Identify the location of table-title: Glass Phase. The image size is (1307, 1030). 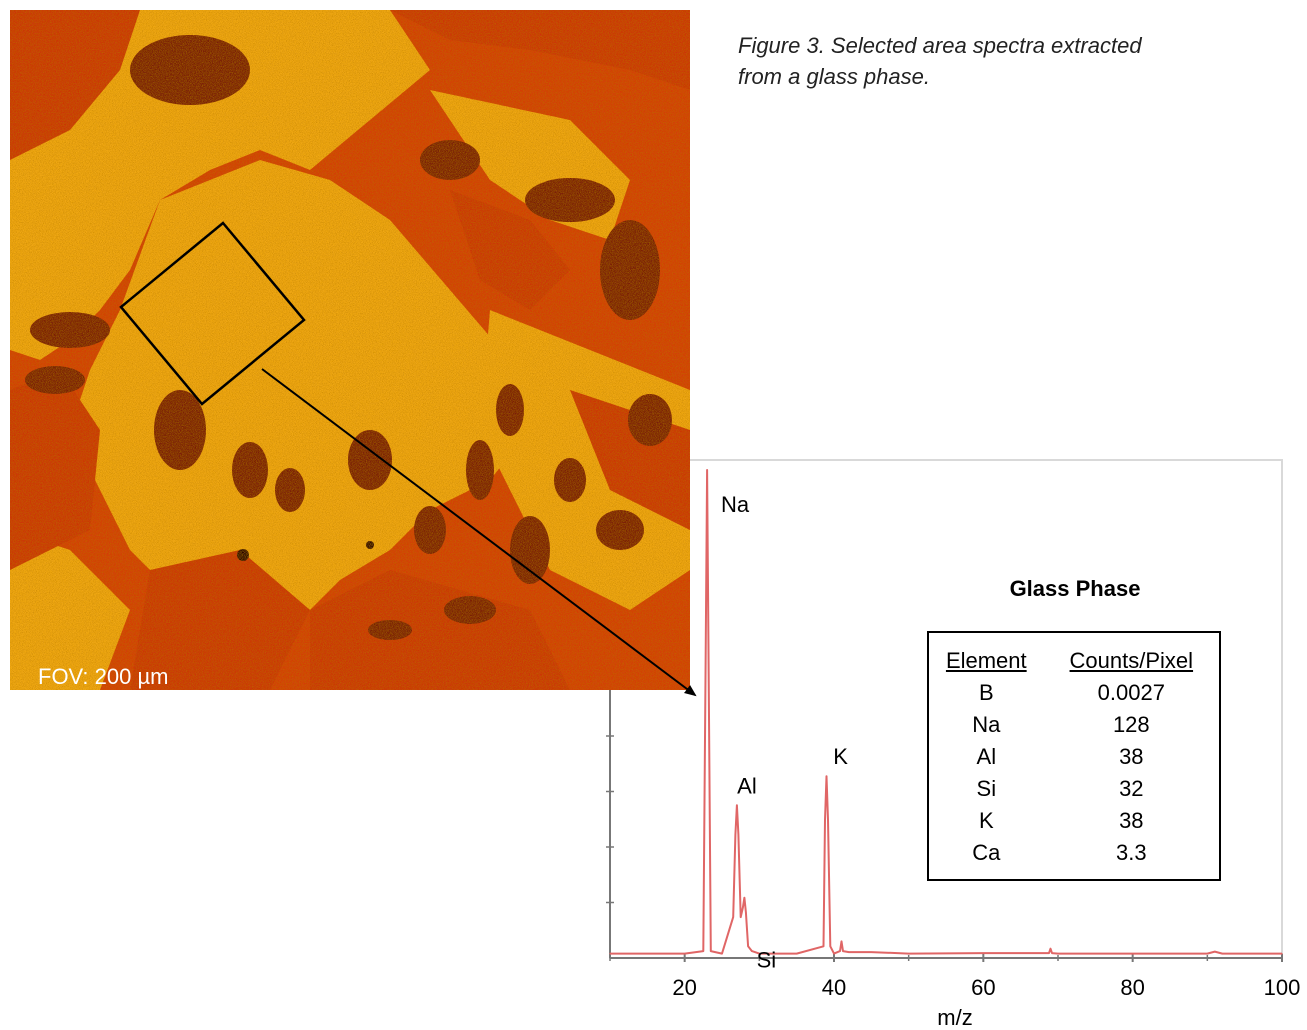
(1075, 588).